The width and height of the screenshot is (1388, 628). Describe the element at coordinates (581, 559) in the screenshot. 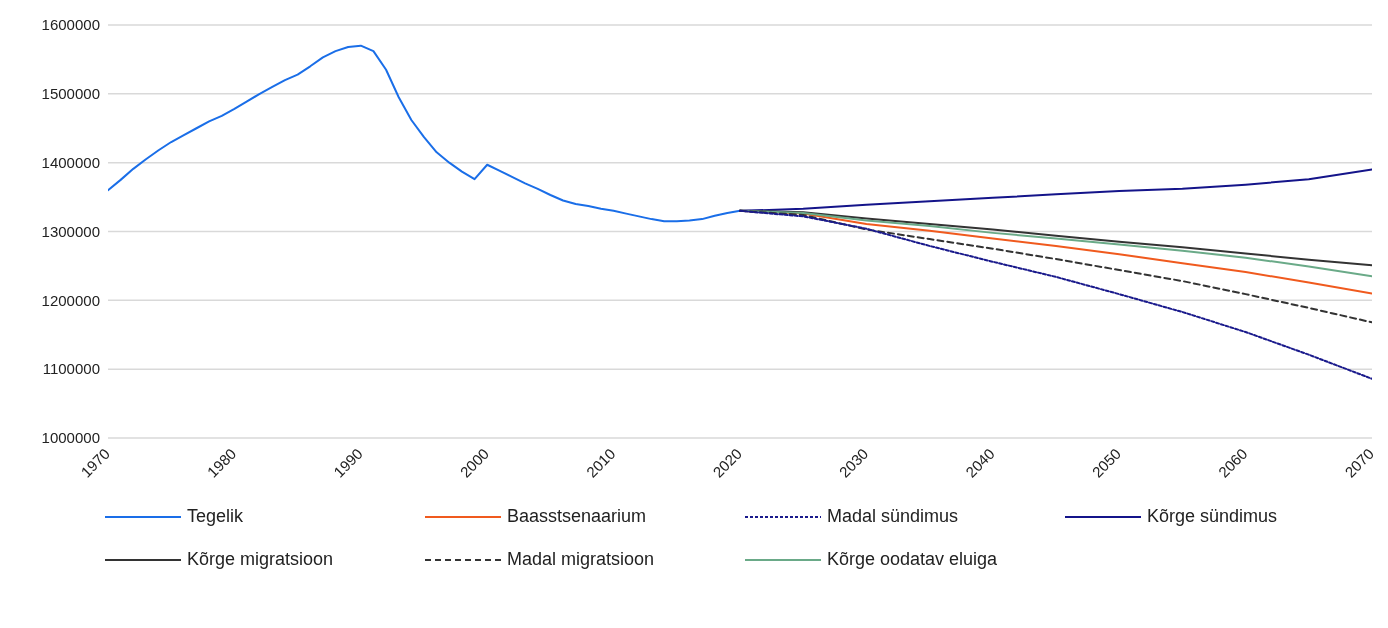

I see `legend-label: Madal migratsioon` at that location.